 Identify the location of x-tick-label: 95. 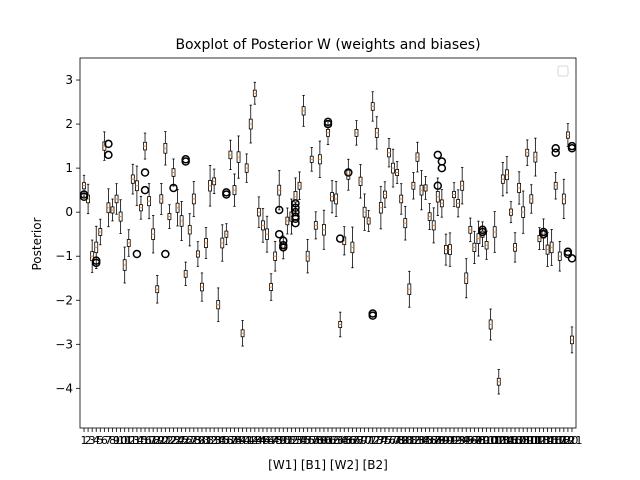
(466, 440).